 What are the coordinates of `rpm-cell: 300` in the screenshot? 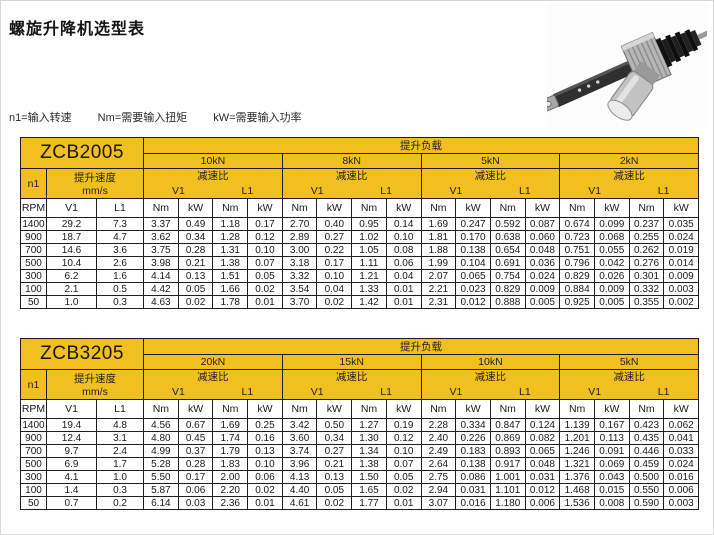 It's located at (33, 477).